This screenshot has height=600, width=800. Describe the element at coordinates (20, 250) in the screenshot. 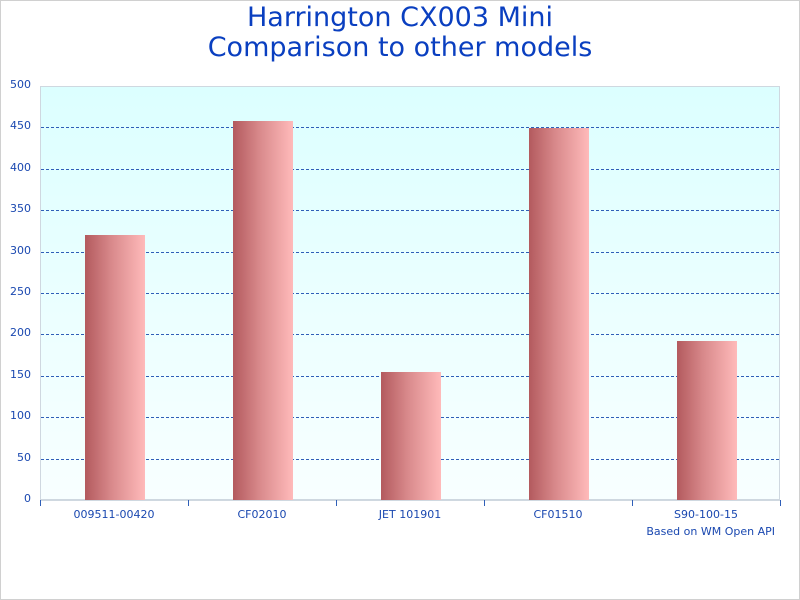

I see `y-tick-label: 300` at that location.